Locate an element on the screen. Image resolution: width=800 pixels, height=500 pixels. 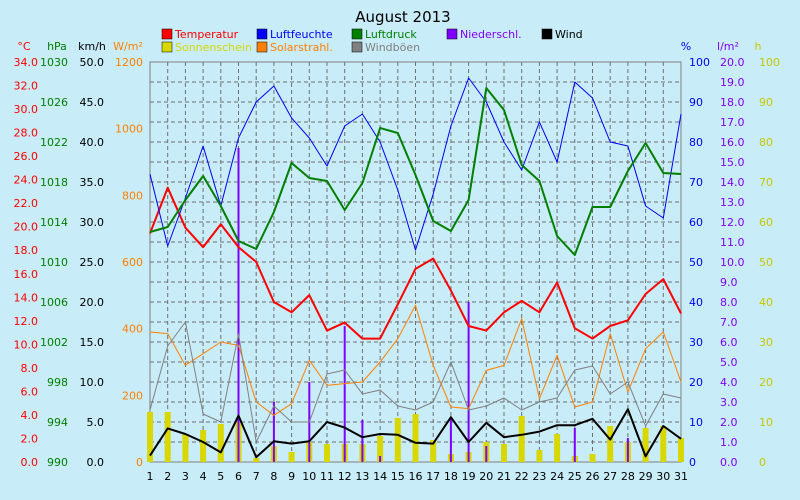
tick-label-temp: 2.0 is located at coordinates (30, 438).